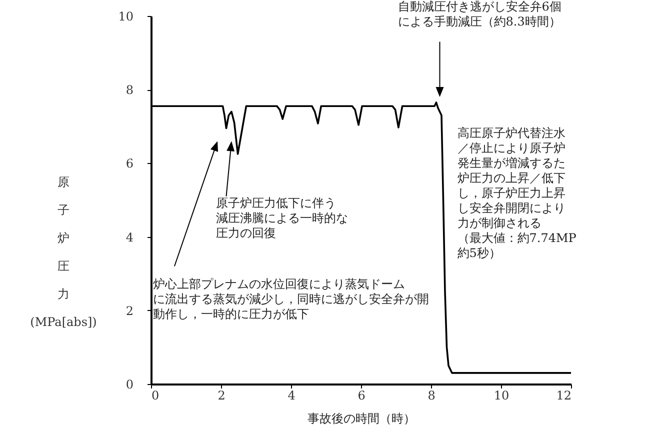  Describe the element at coordinates (130, 385) in the screenshot. I see `y-tick-label: 0` at that location.